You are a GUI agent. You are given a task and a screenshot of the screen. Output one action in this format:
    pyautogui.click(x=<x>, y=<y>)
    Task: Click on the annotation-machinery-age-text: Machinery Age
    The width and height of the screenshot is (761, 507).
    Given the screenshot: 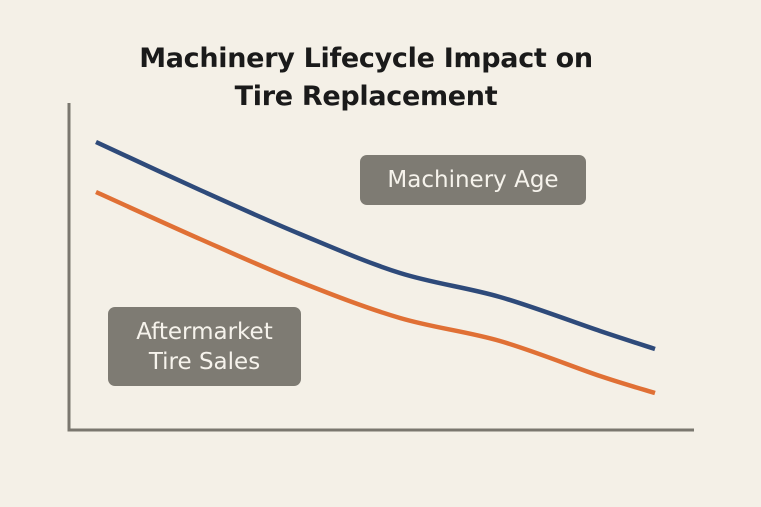 What is the action you would take?
    pyautogui.click(x=473, y=180)
    